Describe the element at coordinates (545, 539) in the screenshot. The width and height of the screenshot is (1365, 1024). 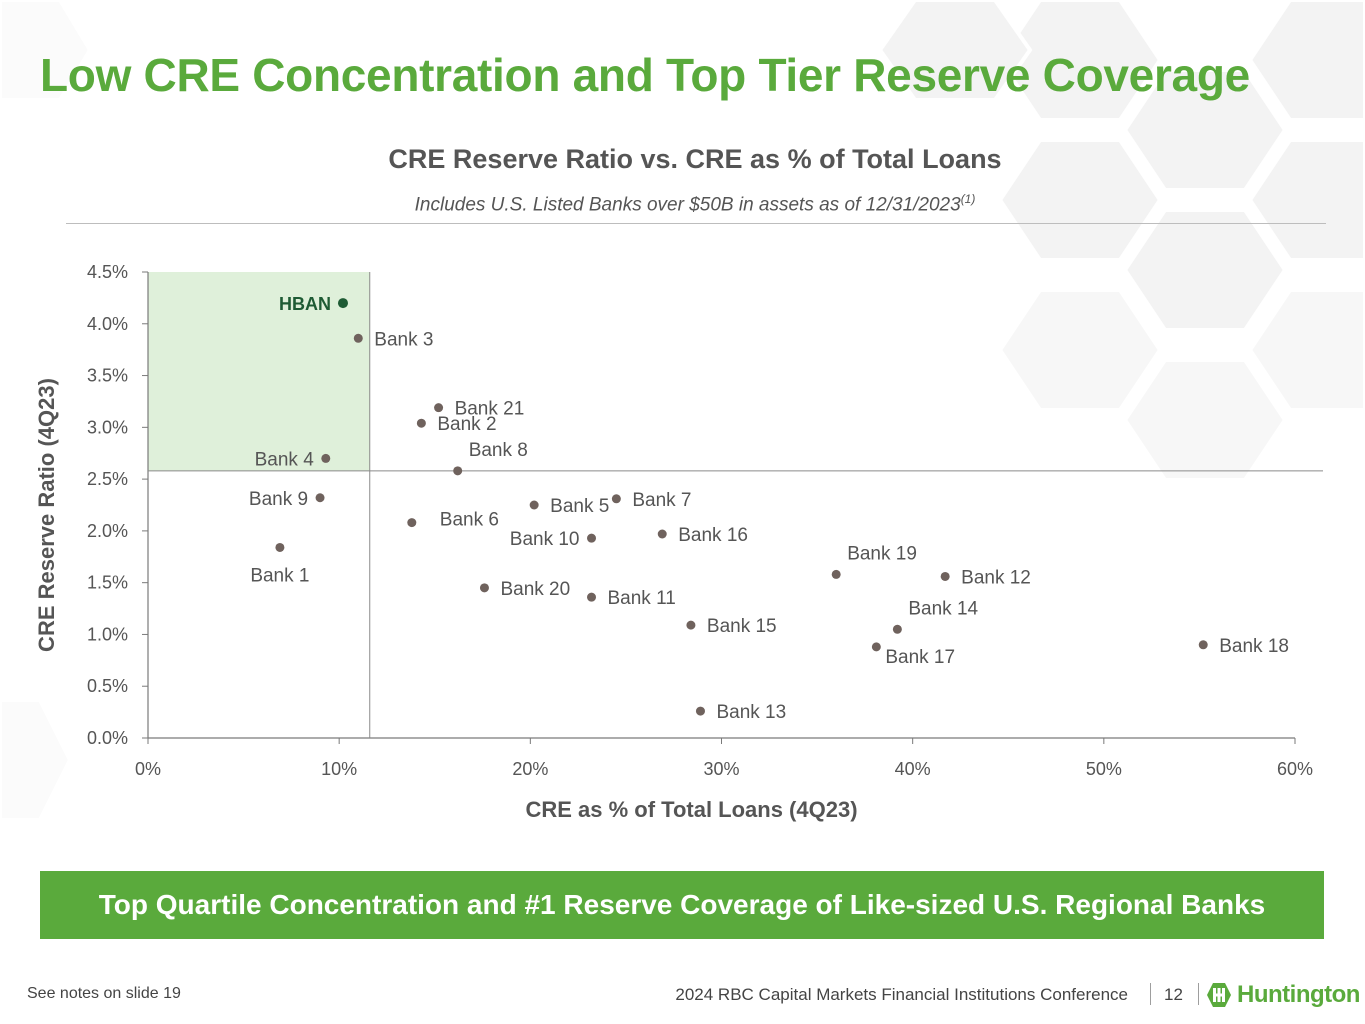
I see `data-label: Bank 10` at that location.